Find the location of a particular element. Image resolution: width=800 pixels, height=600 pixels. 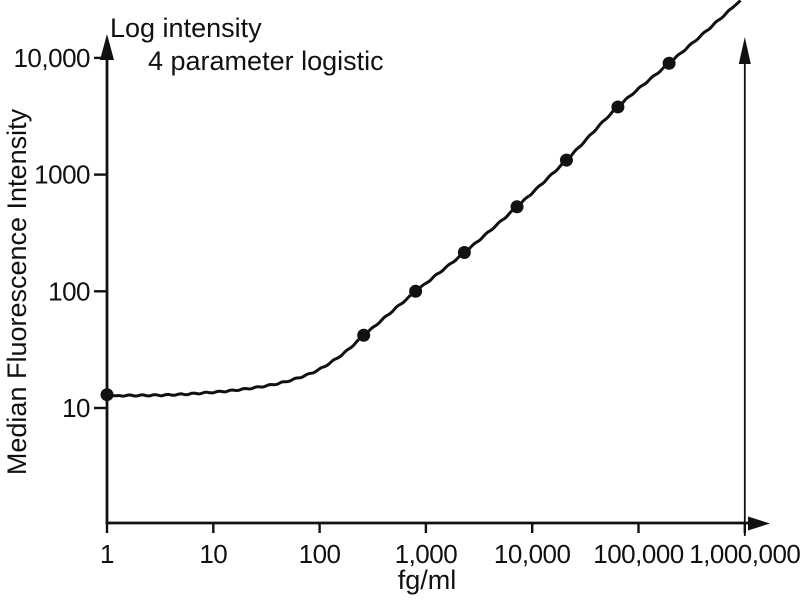

vertical-arrow-head is located at coordinates (744, 50).